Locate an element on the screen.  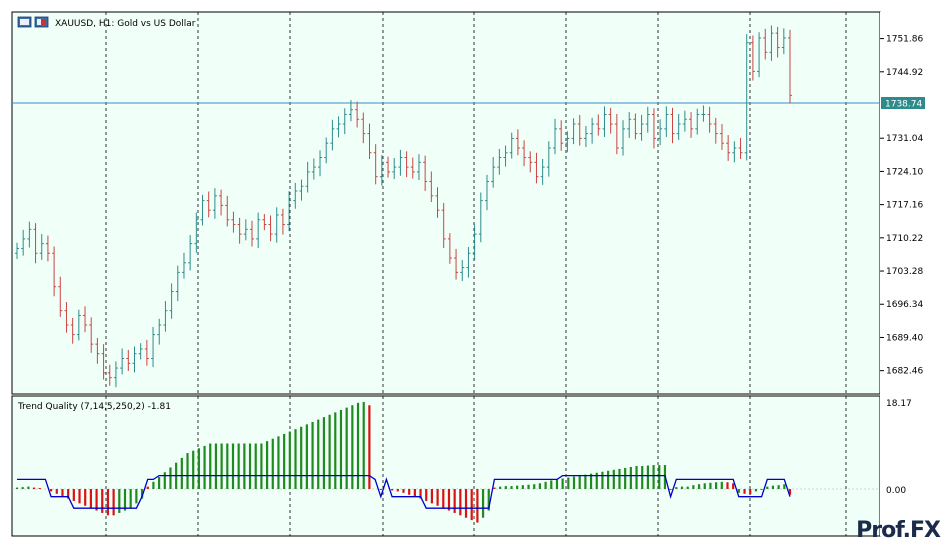
trend-quality-signal-line is located at coordinates (404, 491).